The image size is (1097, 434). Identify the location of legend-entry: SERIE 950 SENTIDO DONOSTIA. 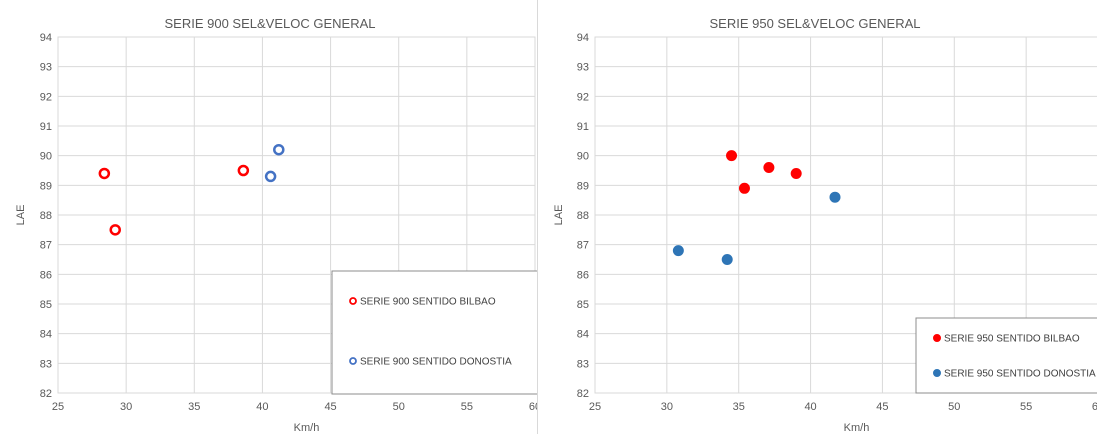
(1020, 374).